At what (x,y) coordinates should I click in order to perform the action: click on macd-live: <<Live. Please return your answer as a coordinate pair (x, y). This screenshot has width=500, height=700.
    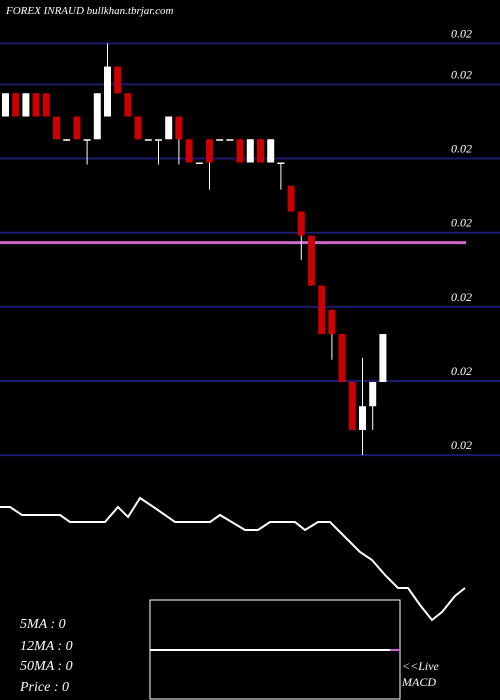
    Looking at the image, I should click on (421, 666).